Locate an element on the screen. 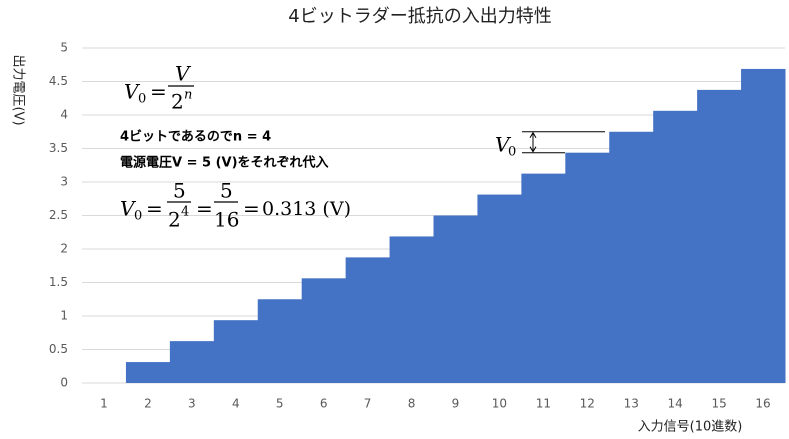 The width and height of the screenshot is (789, 439). formula-text: 4 is located at coordinates (185, 212).